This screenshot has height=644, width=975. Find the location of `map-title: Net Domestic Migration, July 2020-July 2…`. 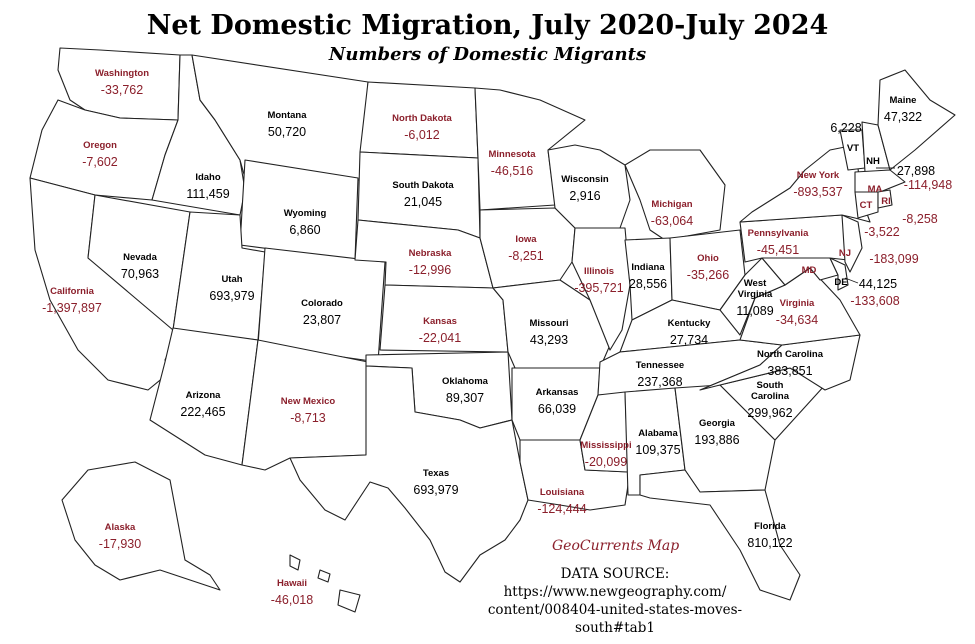

map-title: Net Domestic Migration, July 2020-July 2… is located at coordinates (487, 25).